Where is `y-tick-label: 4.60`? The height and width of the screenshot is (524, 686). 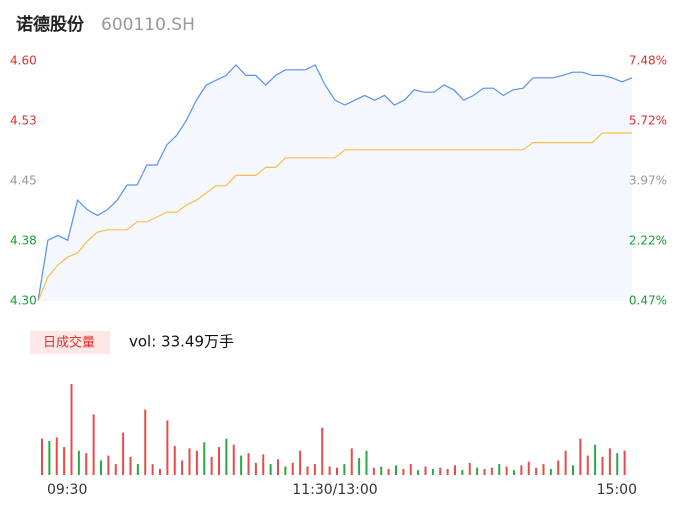
y-tick-label: 4.60 is located at coordinates (23, 61).